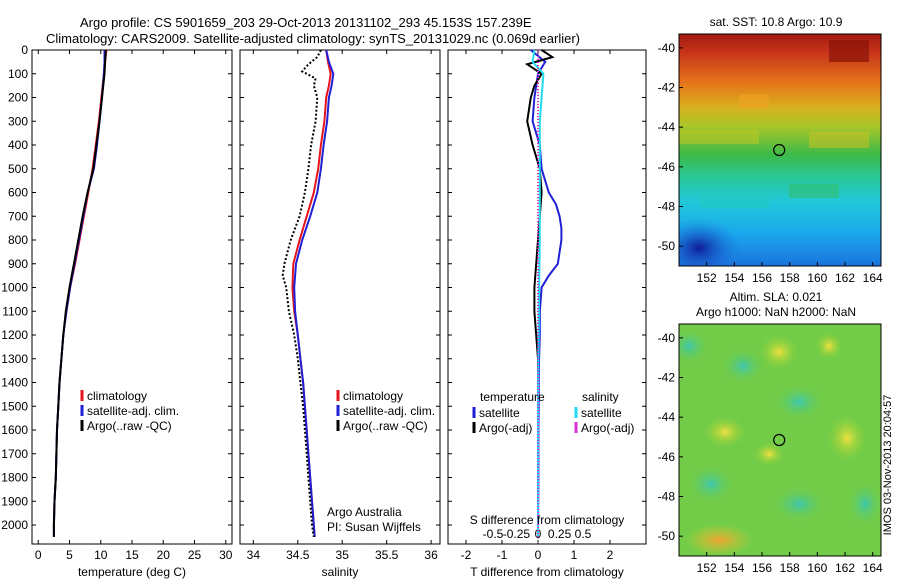 The height and width of the screenshot is (580, 900). What do you see at coordinates (776, 22) in the screenshot?
I see `sst-map-title: sat. SST: 10.8 Argo: 10.9` at bounding box center [776, 22].